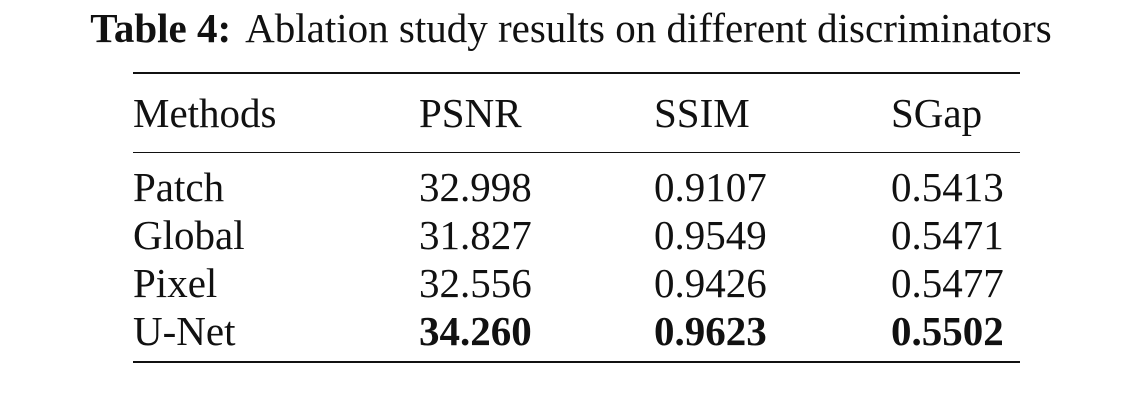  What do you see at coordinates (470, 113) in the screenshot?
I see `header-psnr: PSNR` at bounding box center [470, 113].